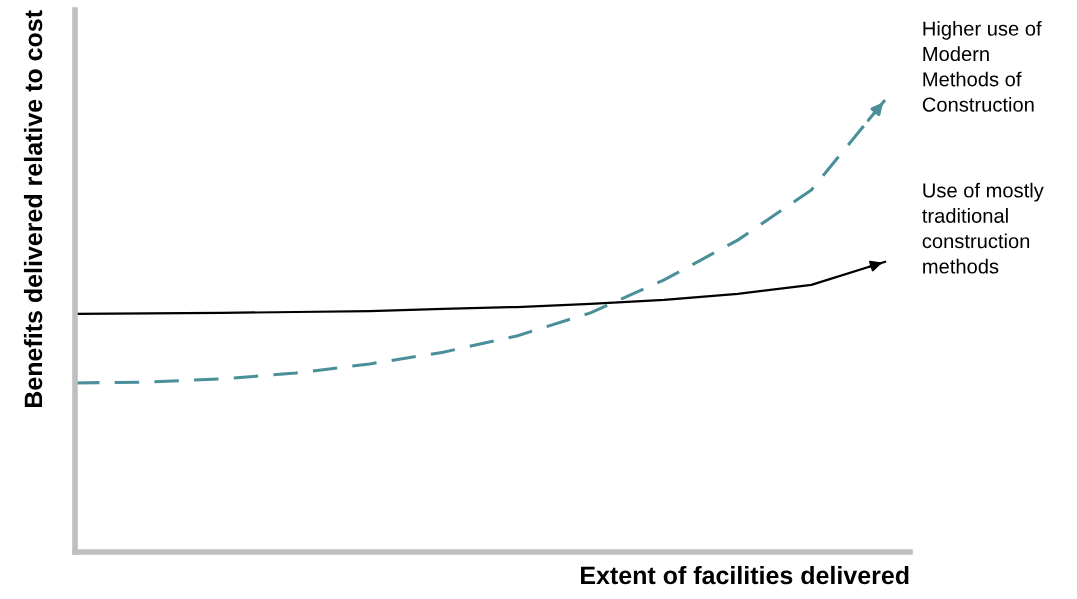 This screenshot has height=599, width=1077. What do you see at coordinates (745, 575) in the screenshot?
I see `x-axis-title: Extent of facilities delivered` at bounding box center [745, 575].